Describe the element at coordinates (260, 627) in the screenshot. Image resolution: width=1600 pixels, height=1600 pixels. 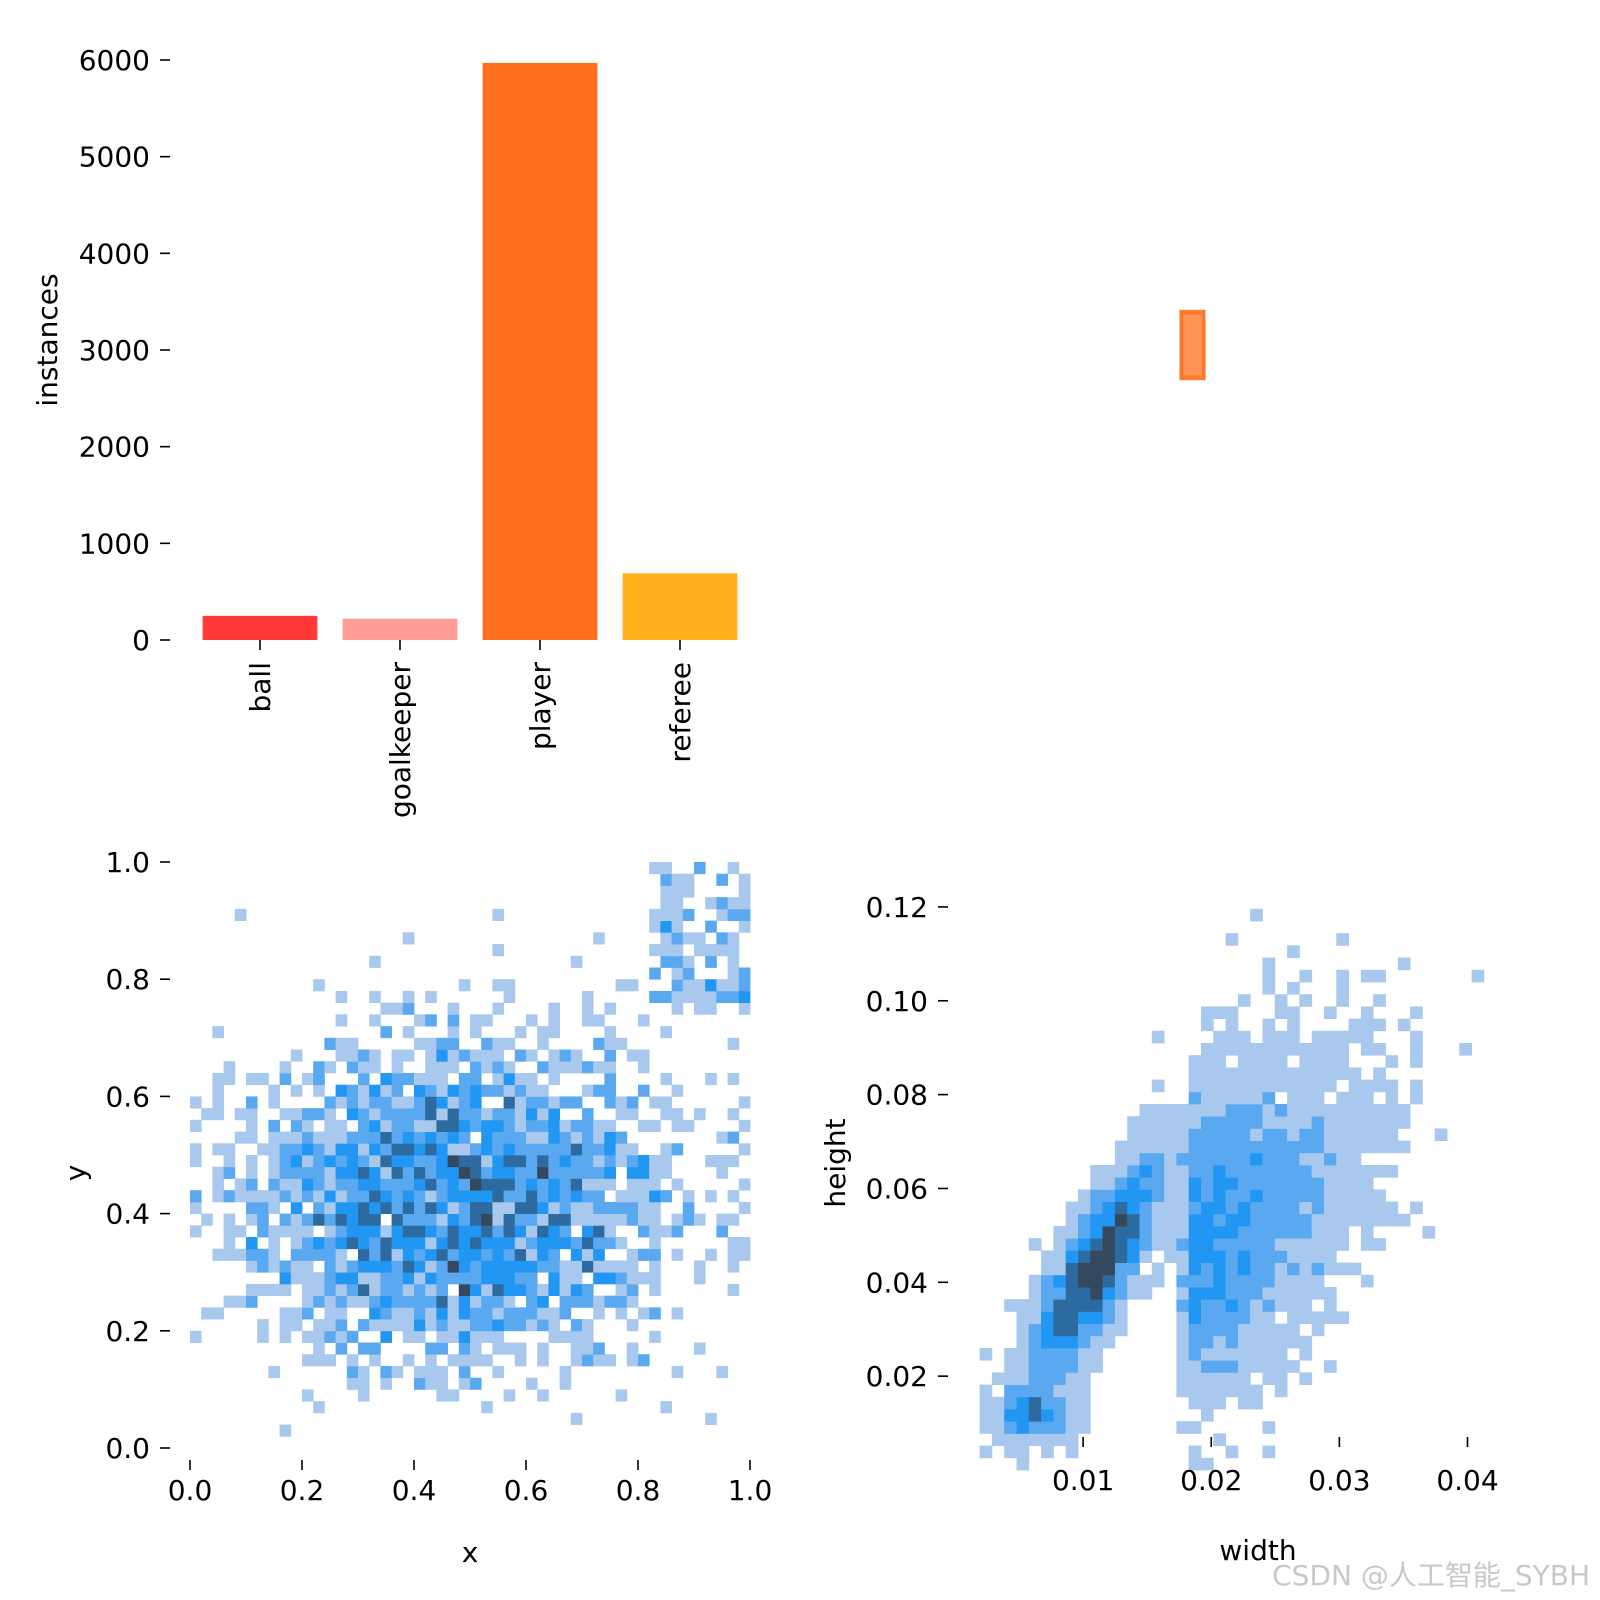
I see `bar-ball` at that location.